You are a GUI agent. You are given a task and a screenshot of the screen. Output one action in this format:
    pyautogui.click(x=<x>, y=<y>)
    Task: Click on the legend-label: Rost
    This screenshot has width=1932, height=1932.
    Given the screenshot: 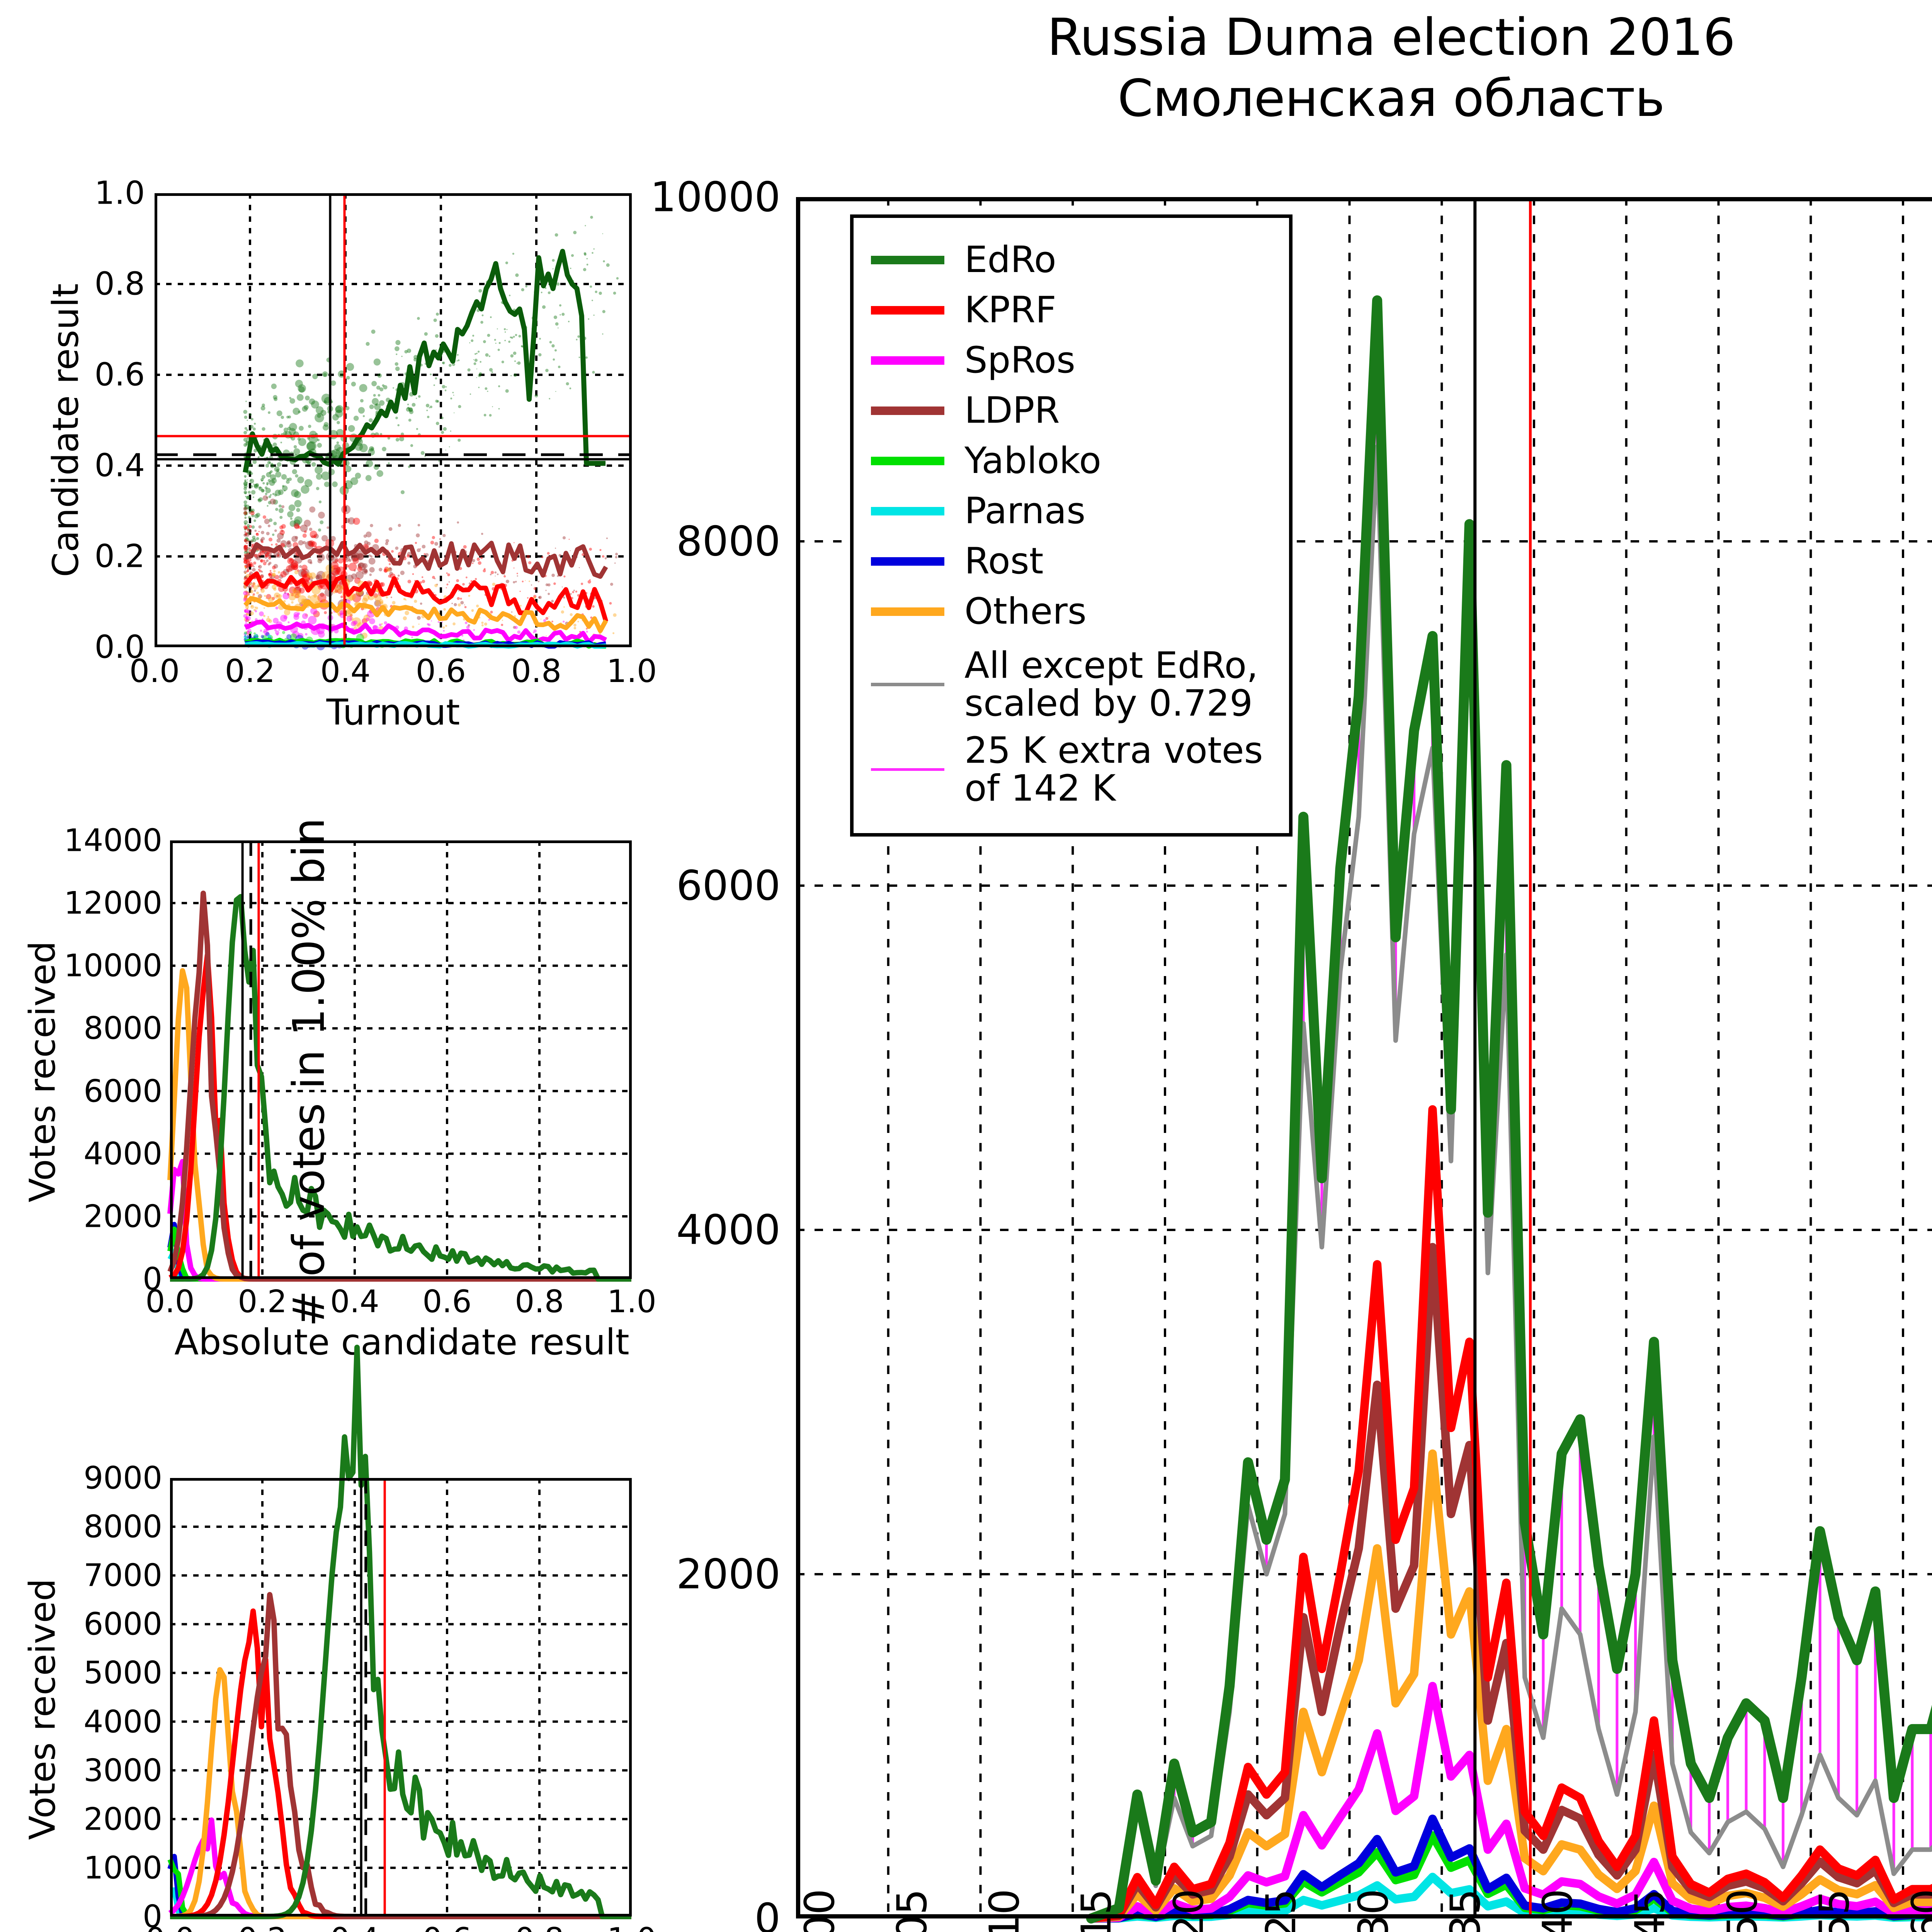 What is the action you would take?
    pyautogui.click(x=1004, y=561)
    